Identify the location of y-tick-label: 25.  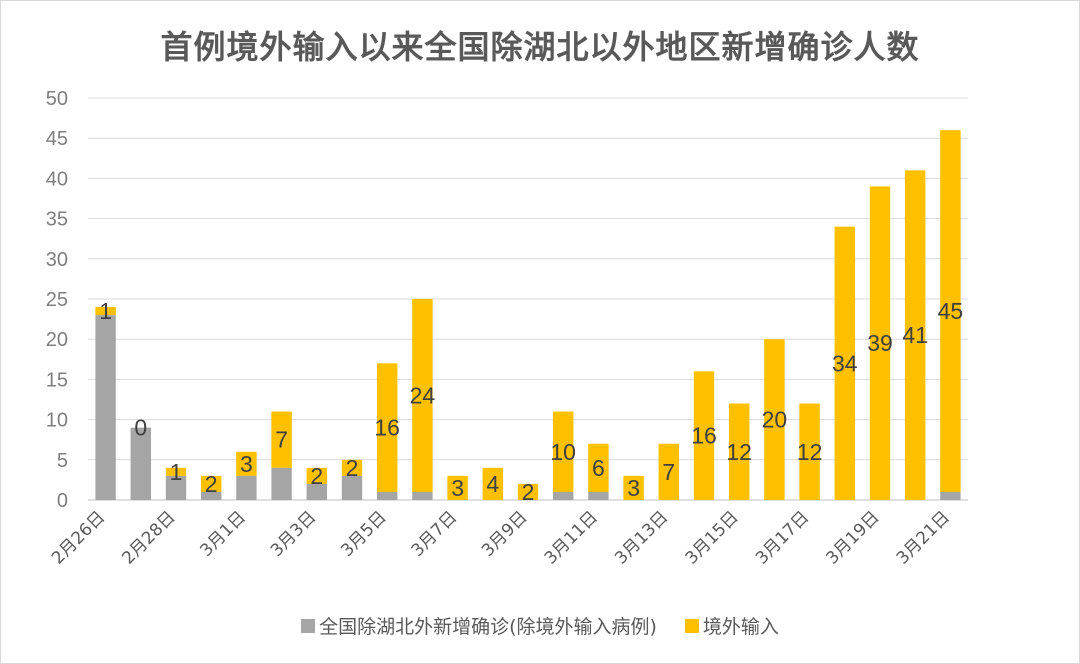
(57, 300).